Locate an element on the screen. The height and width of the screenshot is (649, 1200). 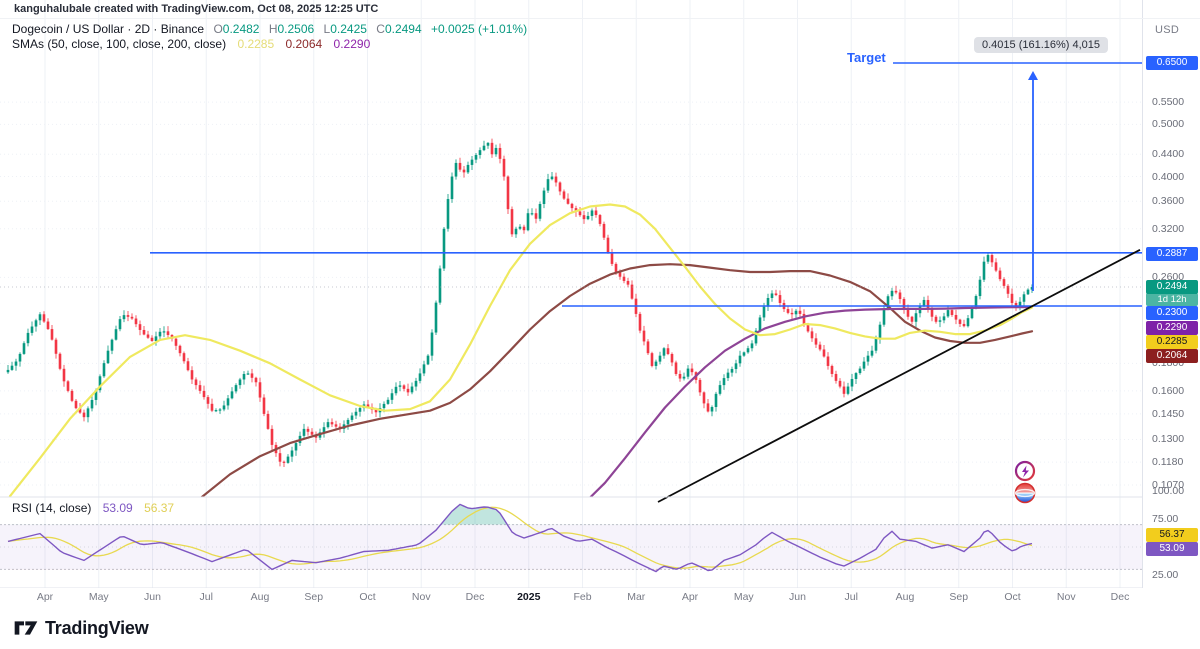
price-tick-0.4400: 0.4400 is located at coordinates (1168, 154).